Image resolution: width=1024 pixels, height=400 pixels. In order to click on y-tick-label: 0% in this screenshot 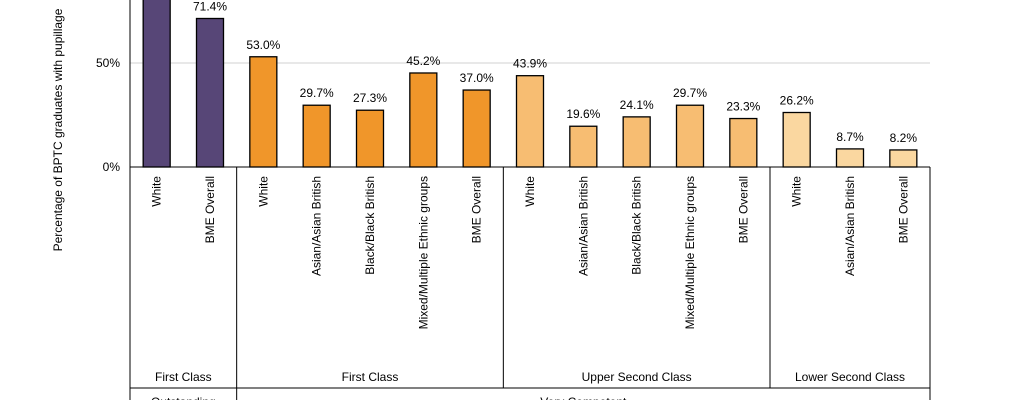, I will do `click(112, 167)`.